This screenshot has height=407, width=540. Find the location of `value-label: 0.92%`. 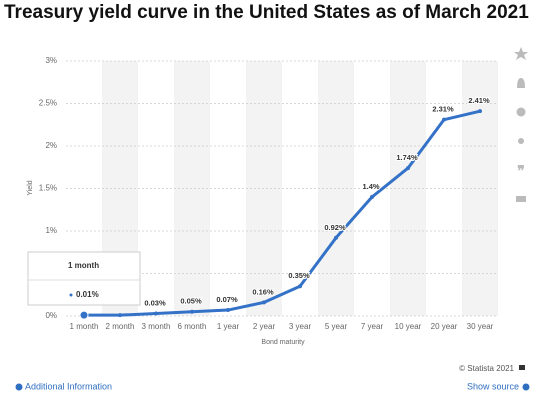

value-label: 0.92% is located at coordinates (335, 227).